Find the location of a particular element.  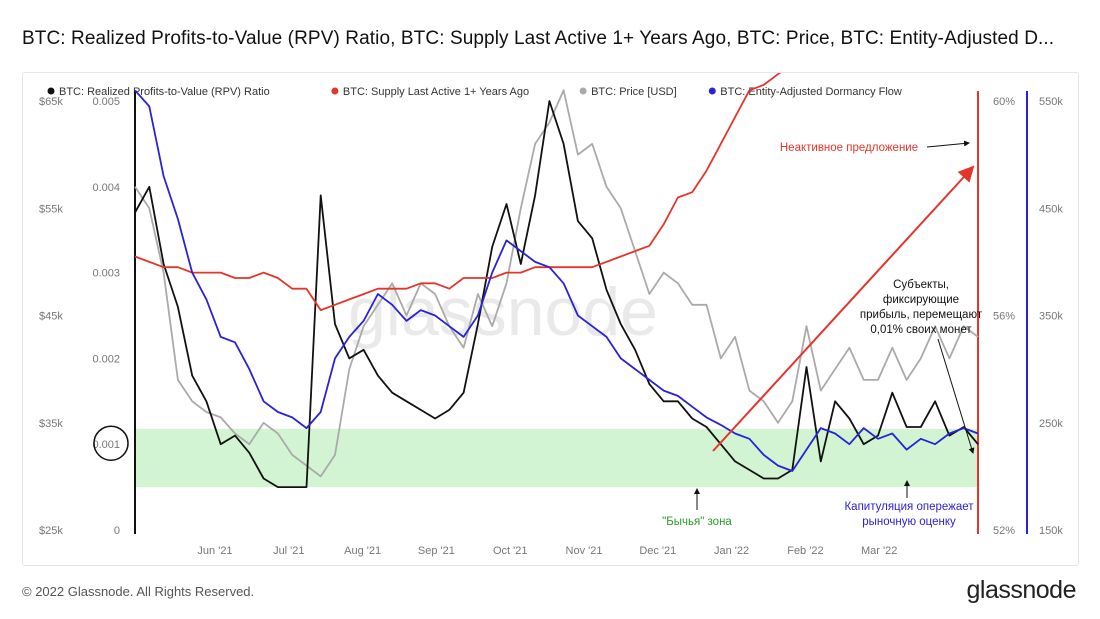

annotation-entities-1: Субъекты, is located at coordinates (921, 285).